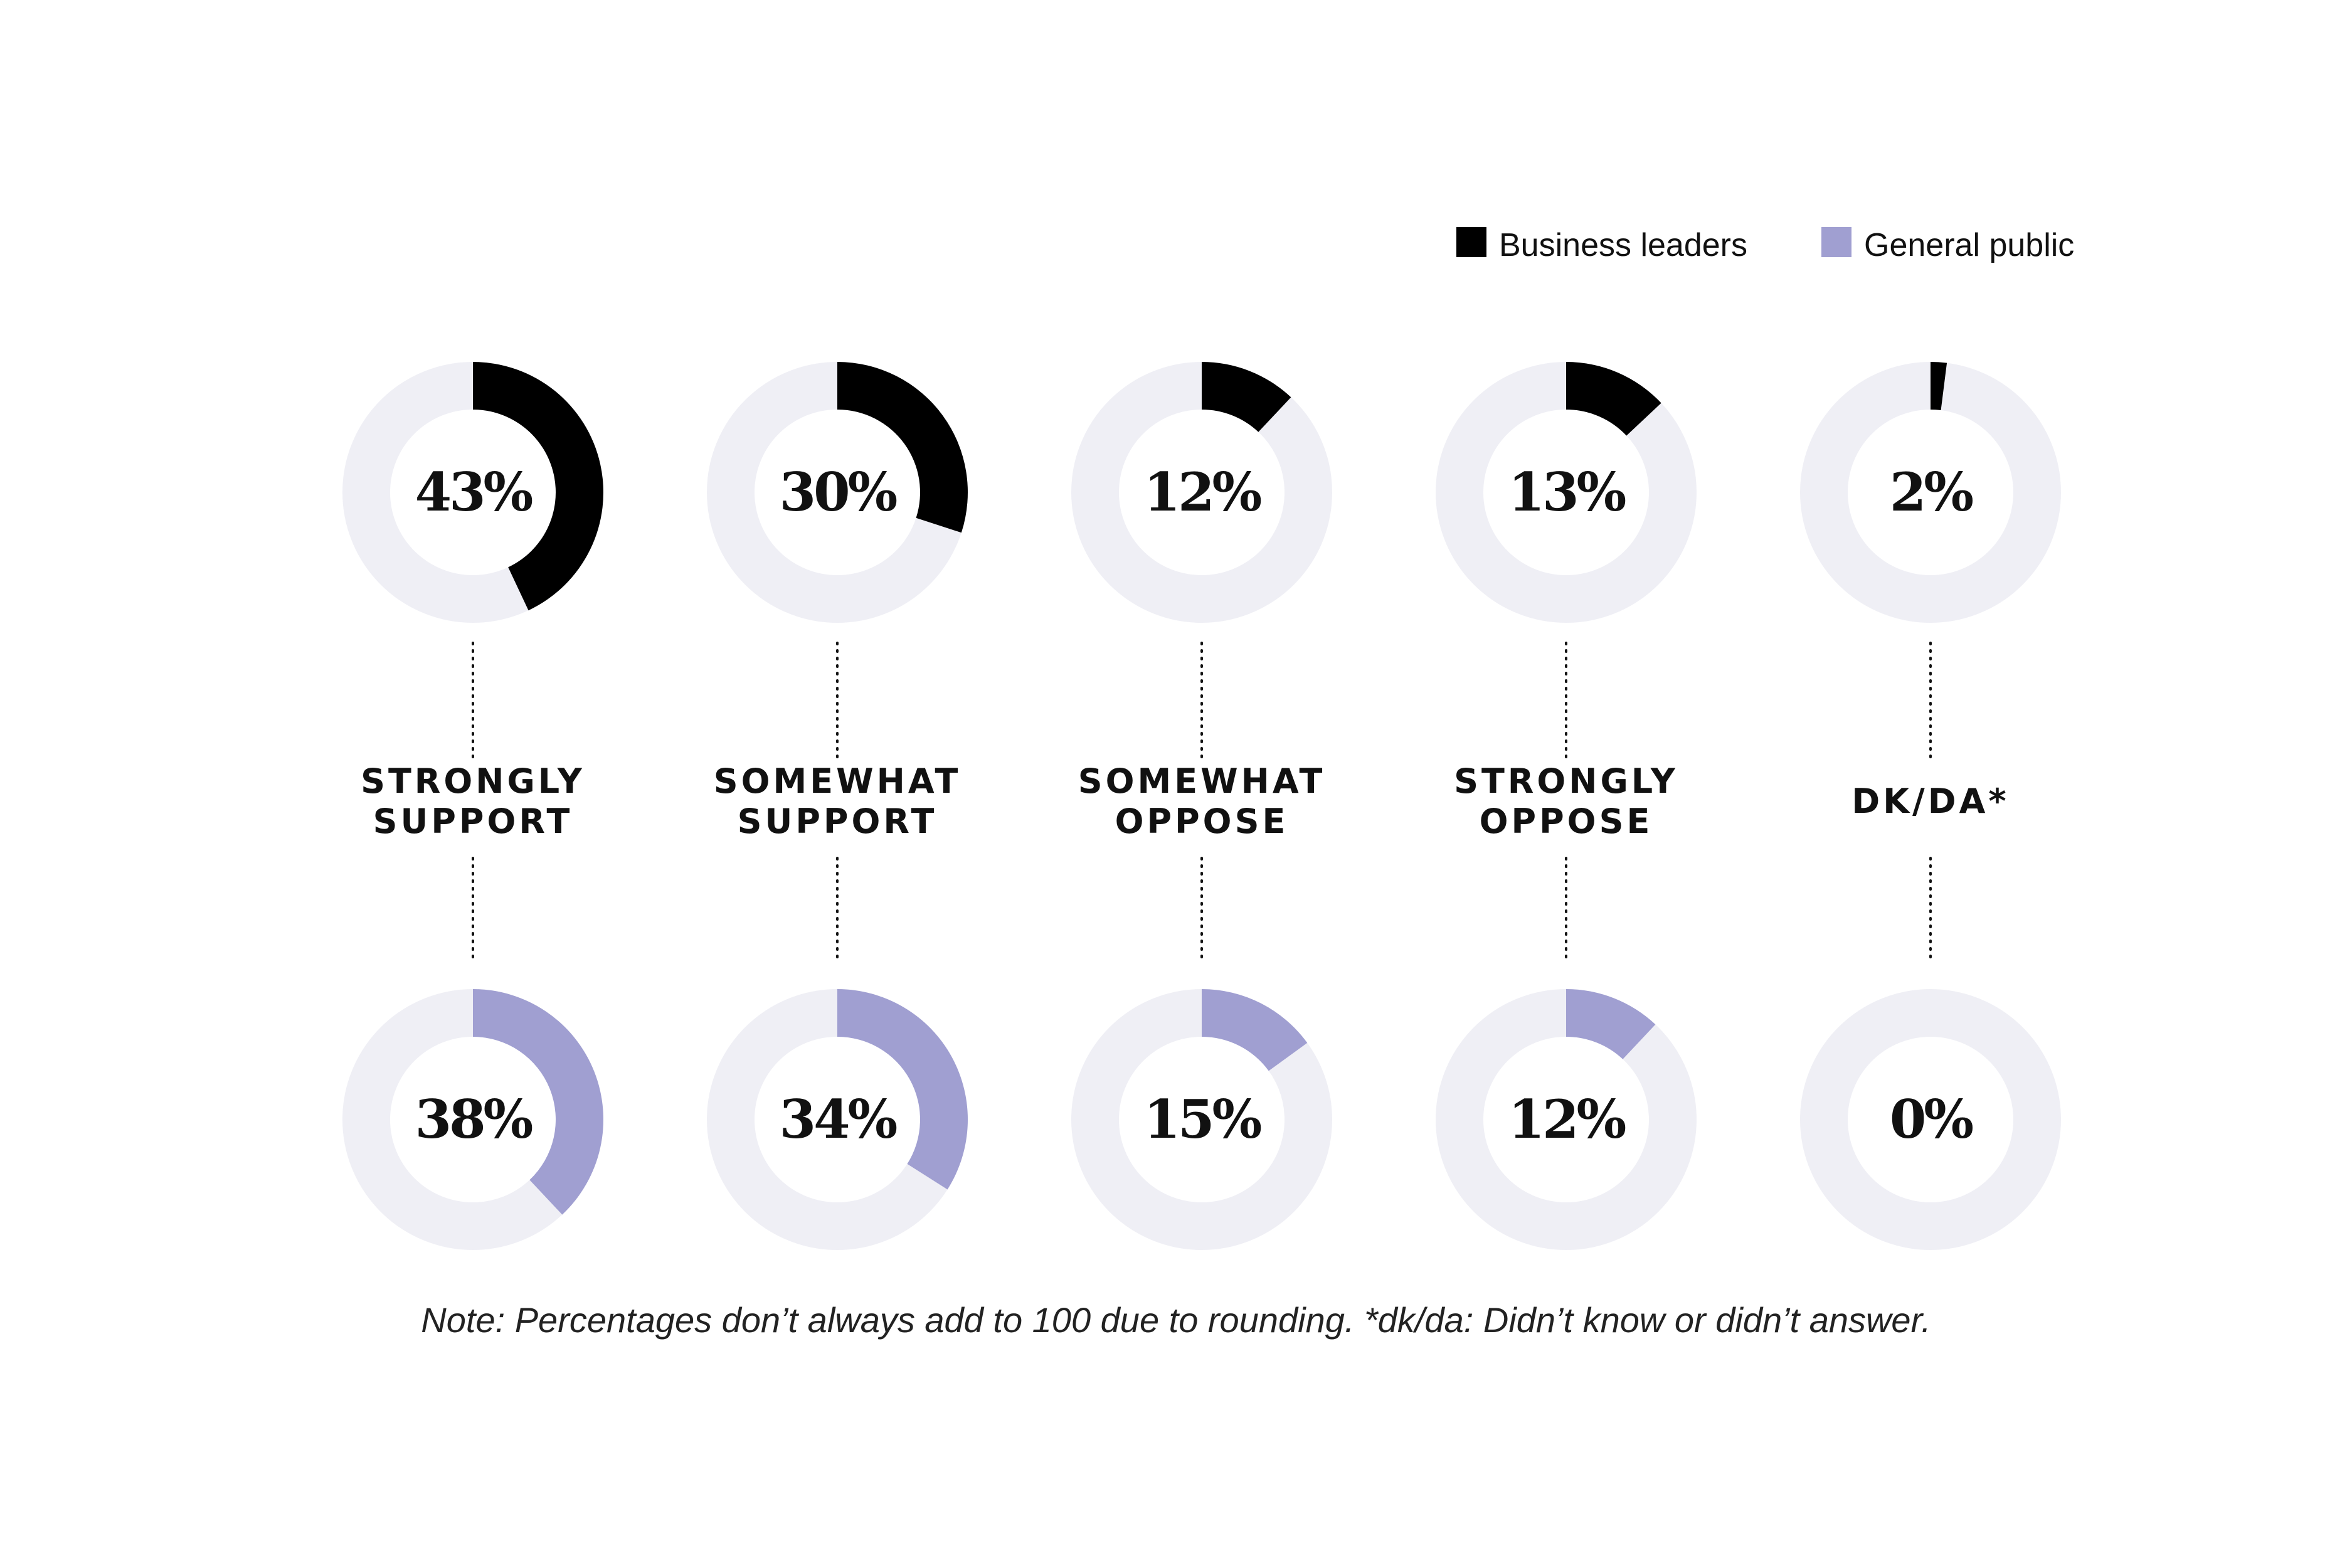 The image size is (2352, 1568). I want to click on data-label-general-public-strongly-support: 38%, so click(473, 1119).